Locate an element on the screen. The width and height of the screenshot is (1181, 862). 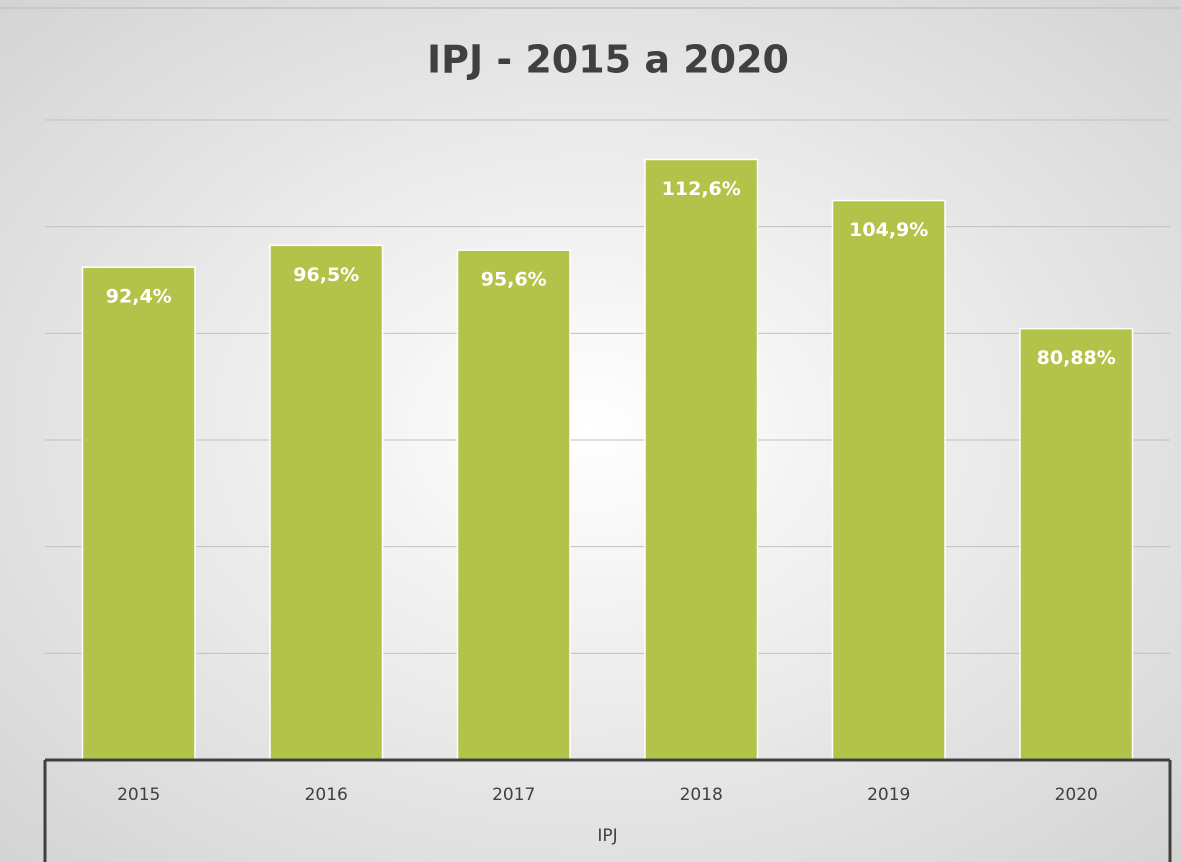
data-label: 92,4% is located at coordinates (139, 297).